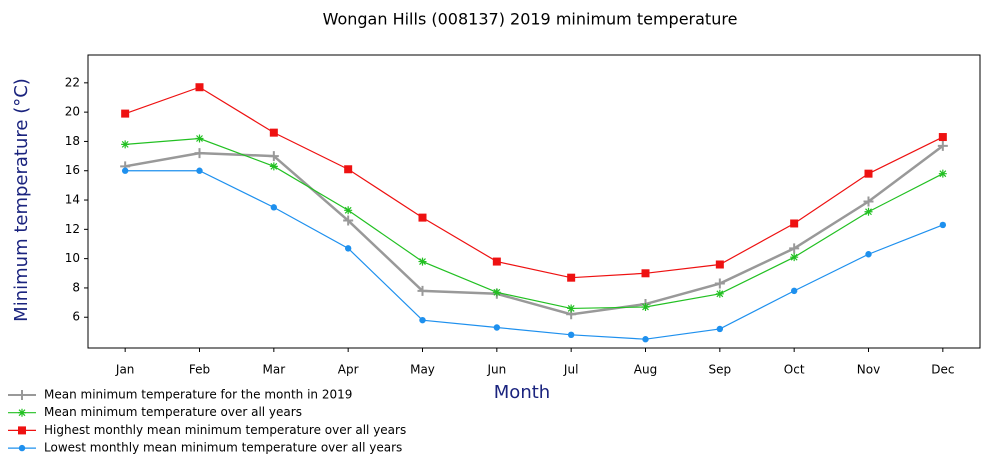 This screenshot has height=461, width=981. I want to click on x-axis-title: Month, so click(522, 392).